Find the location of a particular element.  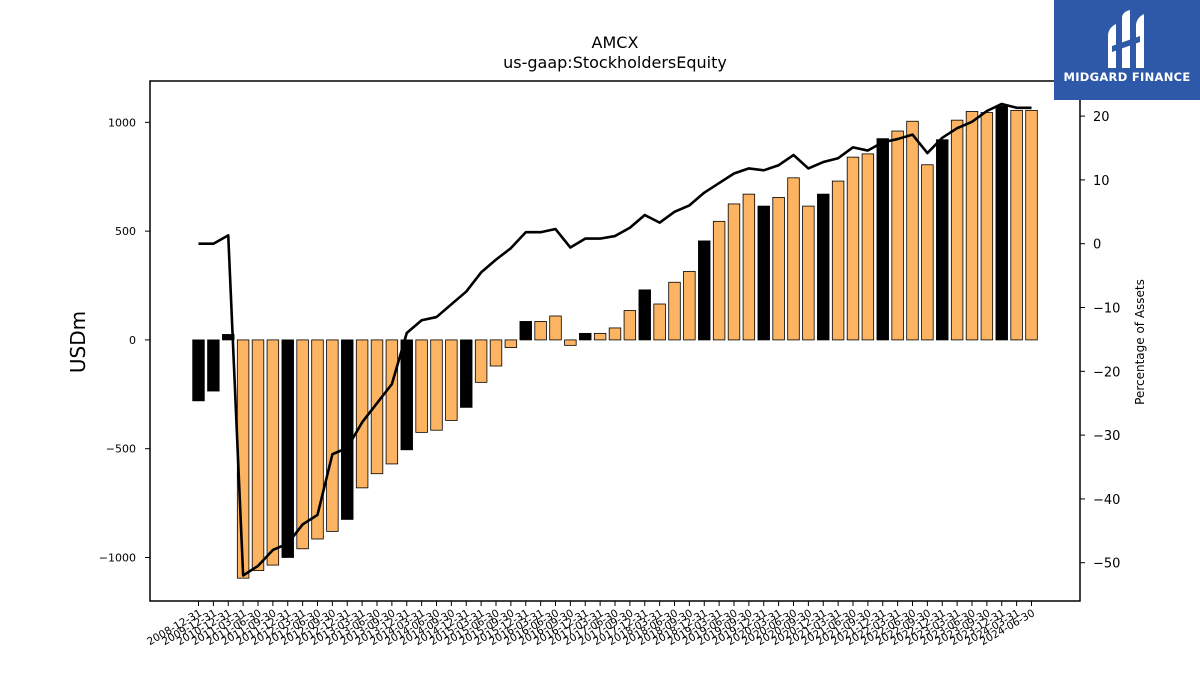

chart-subtitle: us-gaap:StockholdersEquity is located at coordinates (615, 62).